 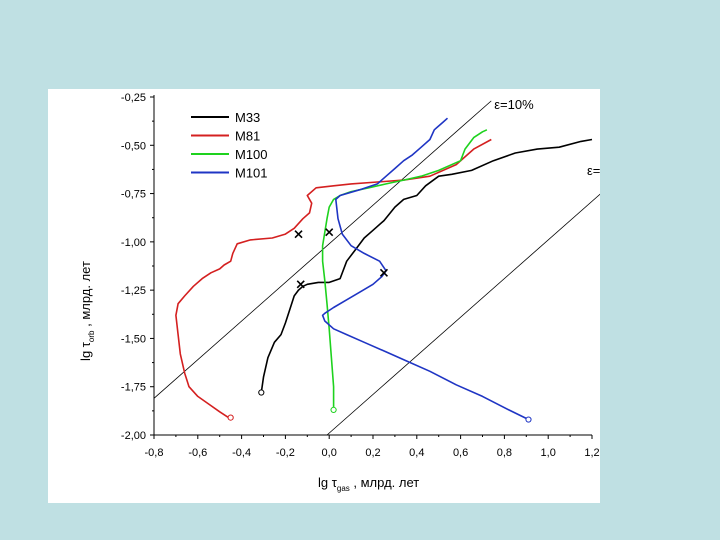 I want to click on reference-label: ε=, so click(x=593, y=170).